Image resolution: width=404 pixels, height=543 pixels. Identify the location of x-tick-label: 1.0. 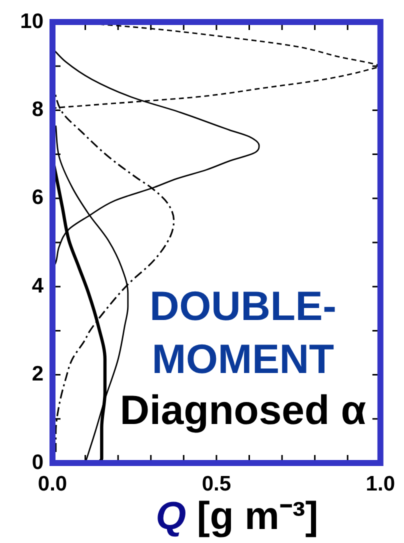
(381, 484).